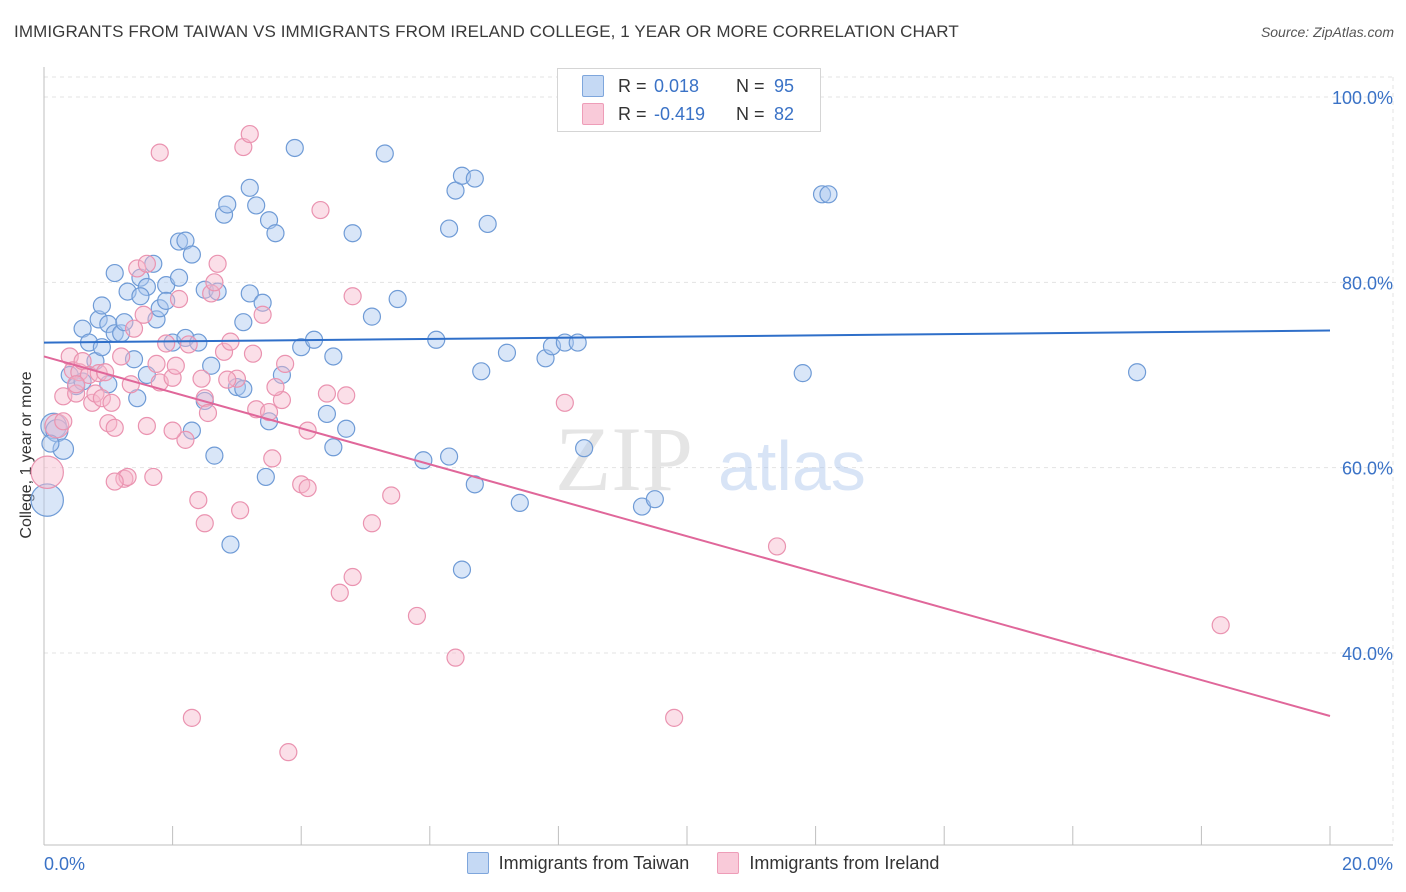 This screenshot has height=892, width=1406. Describe the element at coordinates (632, 85) in the screenshot. I see `legend-r-label: R =` at that location.